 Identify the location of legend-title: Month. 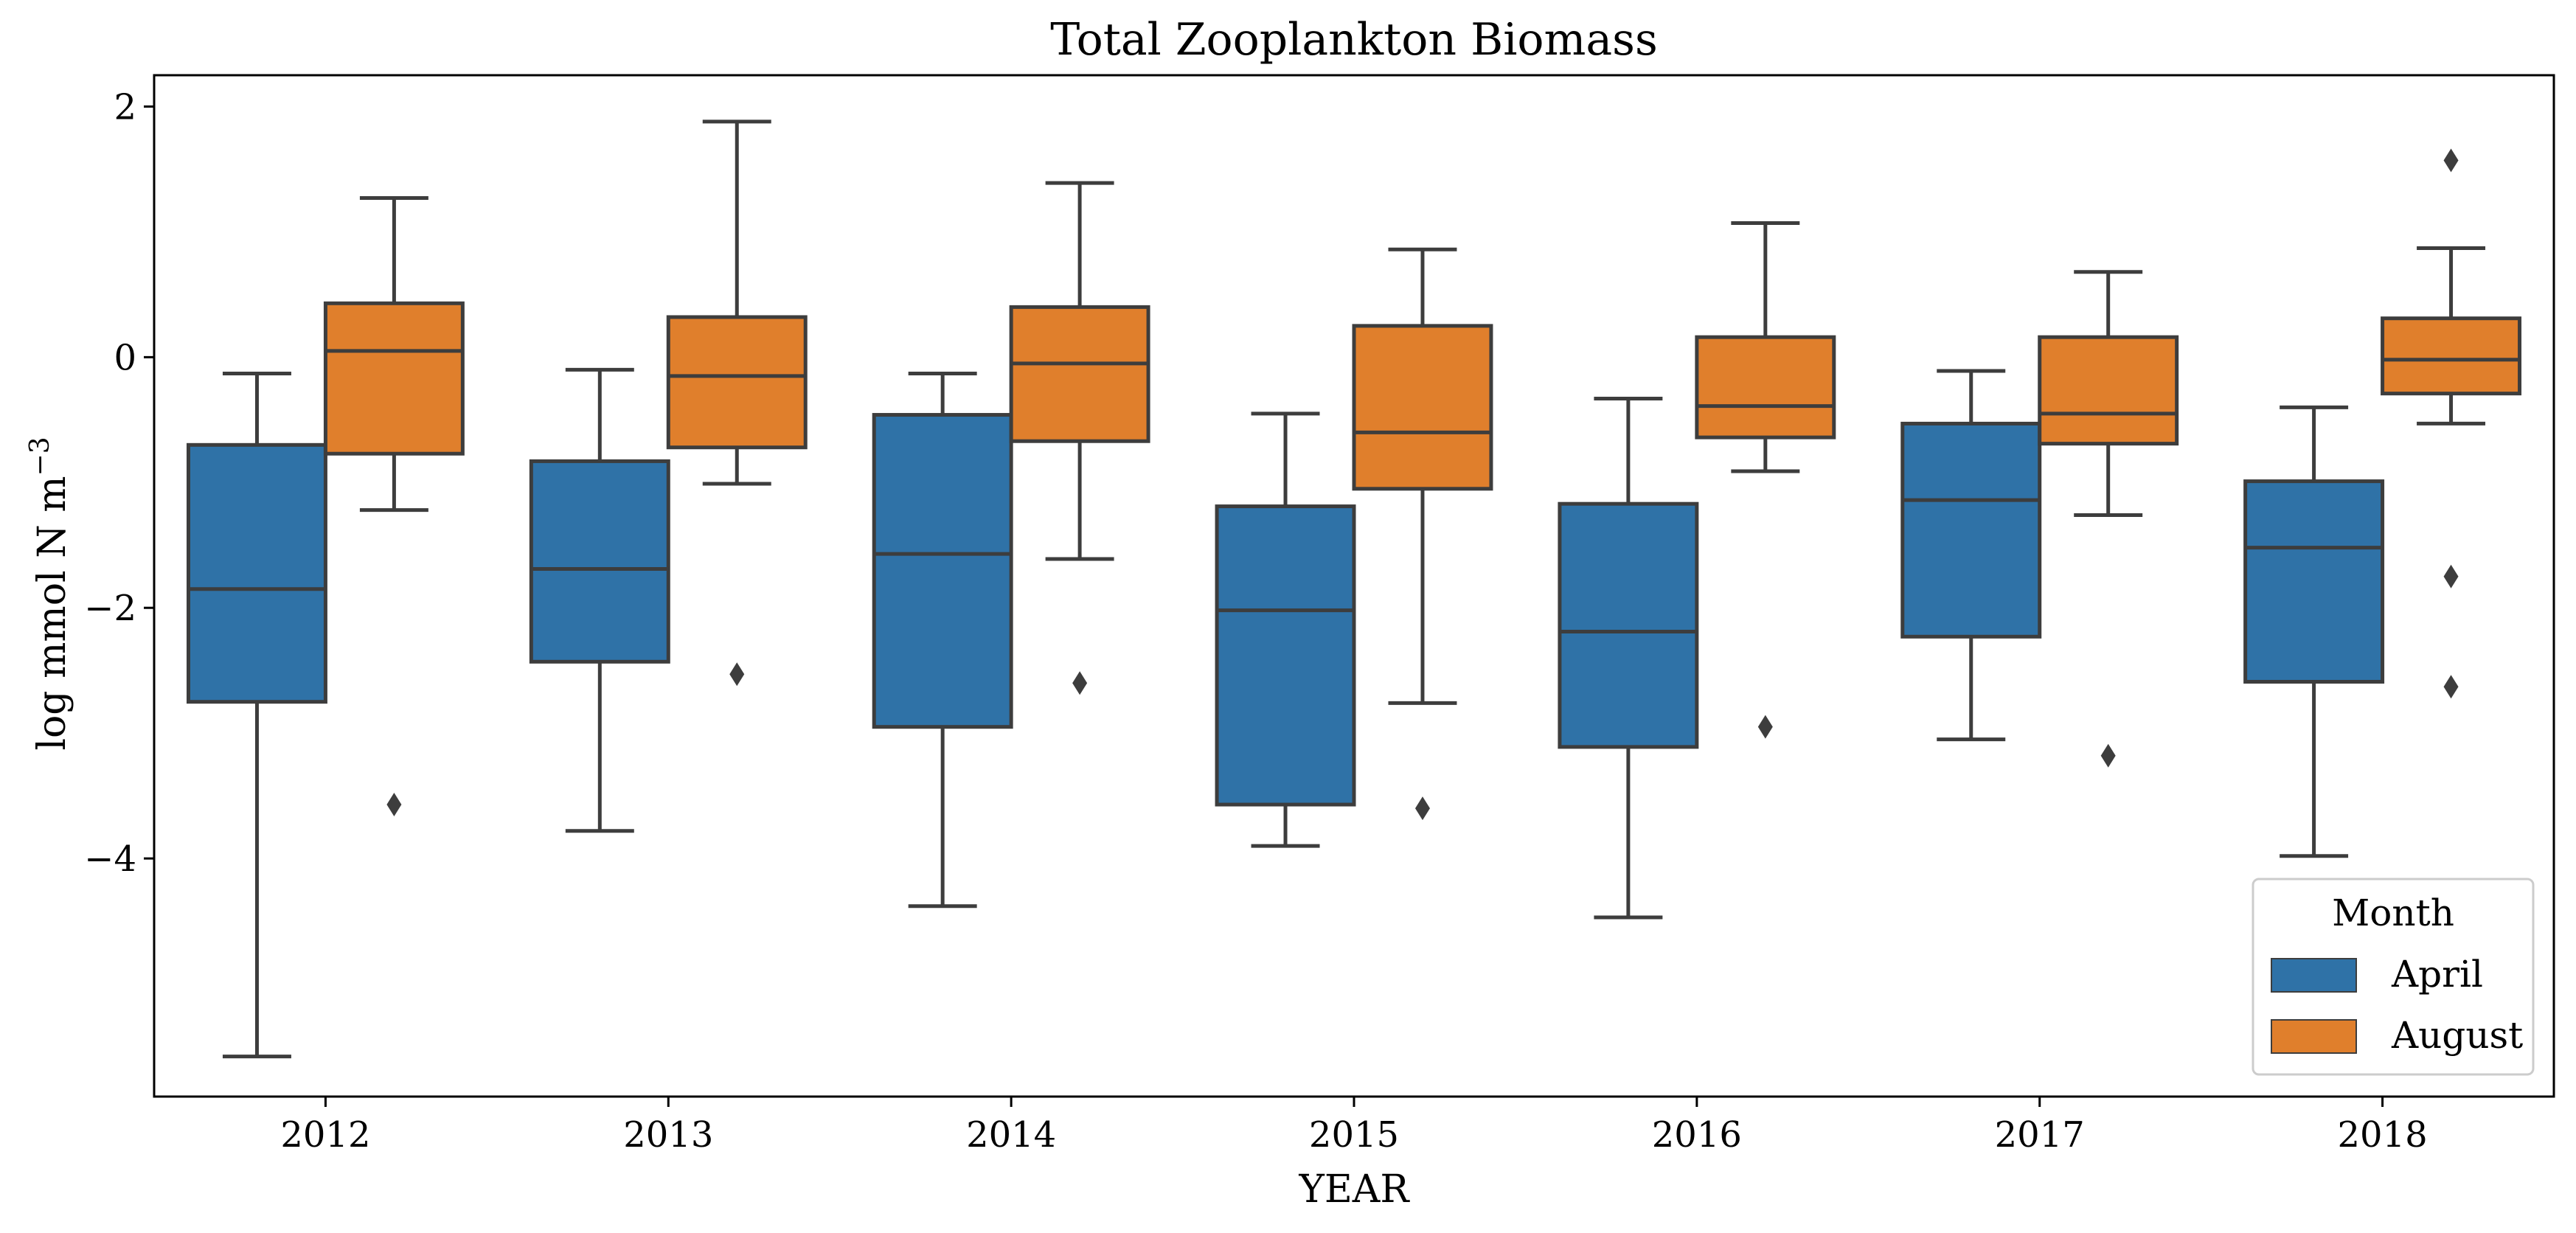
(2393, 913).